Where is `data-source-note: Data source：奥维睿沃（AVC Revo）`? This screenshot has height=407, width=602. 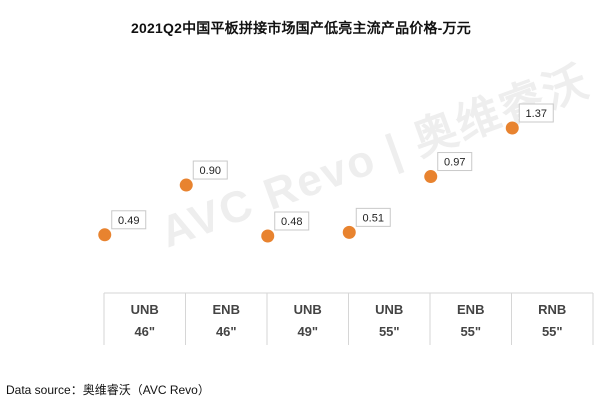
data-source-note: Data source：奥维睿沃（AVC Revo） is located at coordinates (108, 390).